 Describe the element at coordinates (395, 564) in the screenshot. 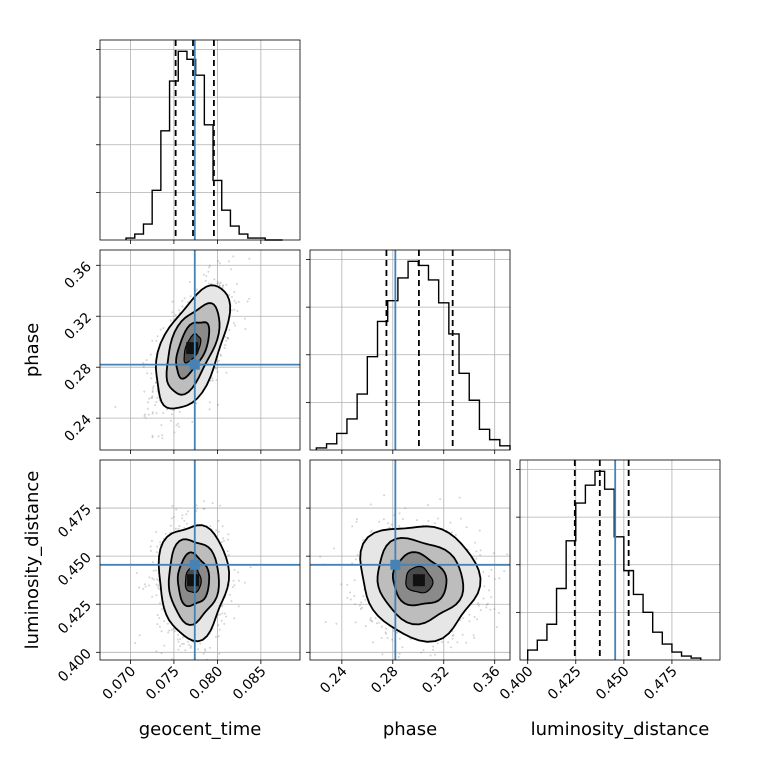

I see `truth-marker` at that location.